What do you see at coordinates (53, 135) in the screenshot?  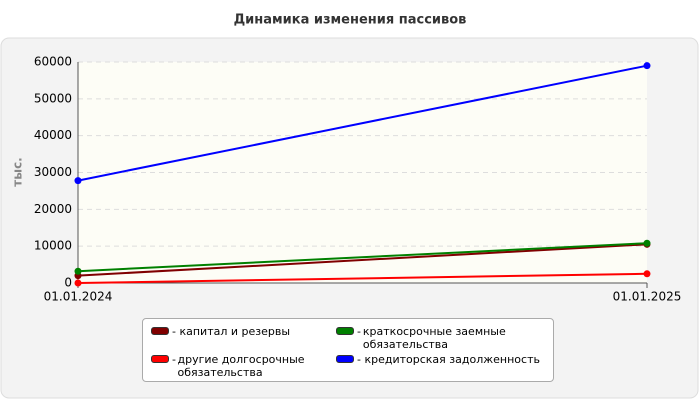 I see `y-tick-label: 40000` at bounding box center [53, 135].